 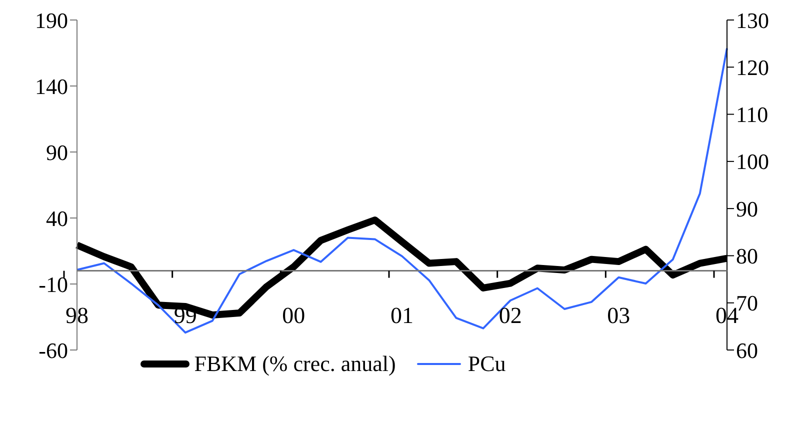 I want to click on y-tick-label: -60, so click(x=53, y=350).